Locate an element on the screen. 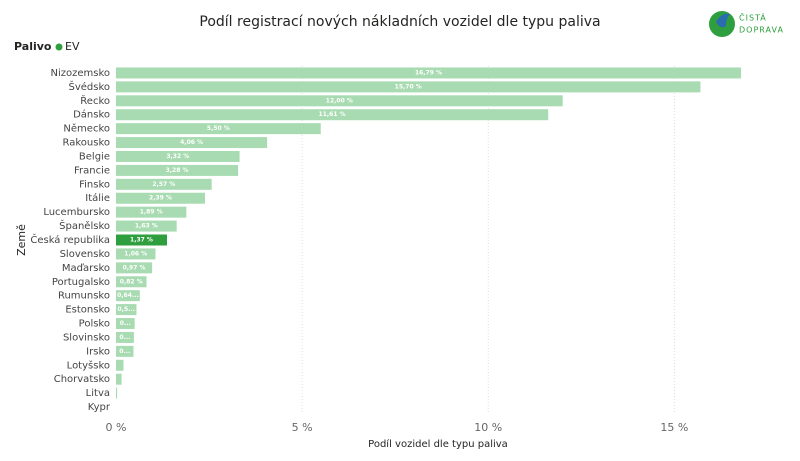 Image resolution: width=800 pixels, height=461 pixels. y-tick-label: Německo is located at coordinates (86, 129).